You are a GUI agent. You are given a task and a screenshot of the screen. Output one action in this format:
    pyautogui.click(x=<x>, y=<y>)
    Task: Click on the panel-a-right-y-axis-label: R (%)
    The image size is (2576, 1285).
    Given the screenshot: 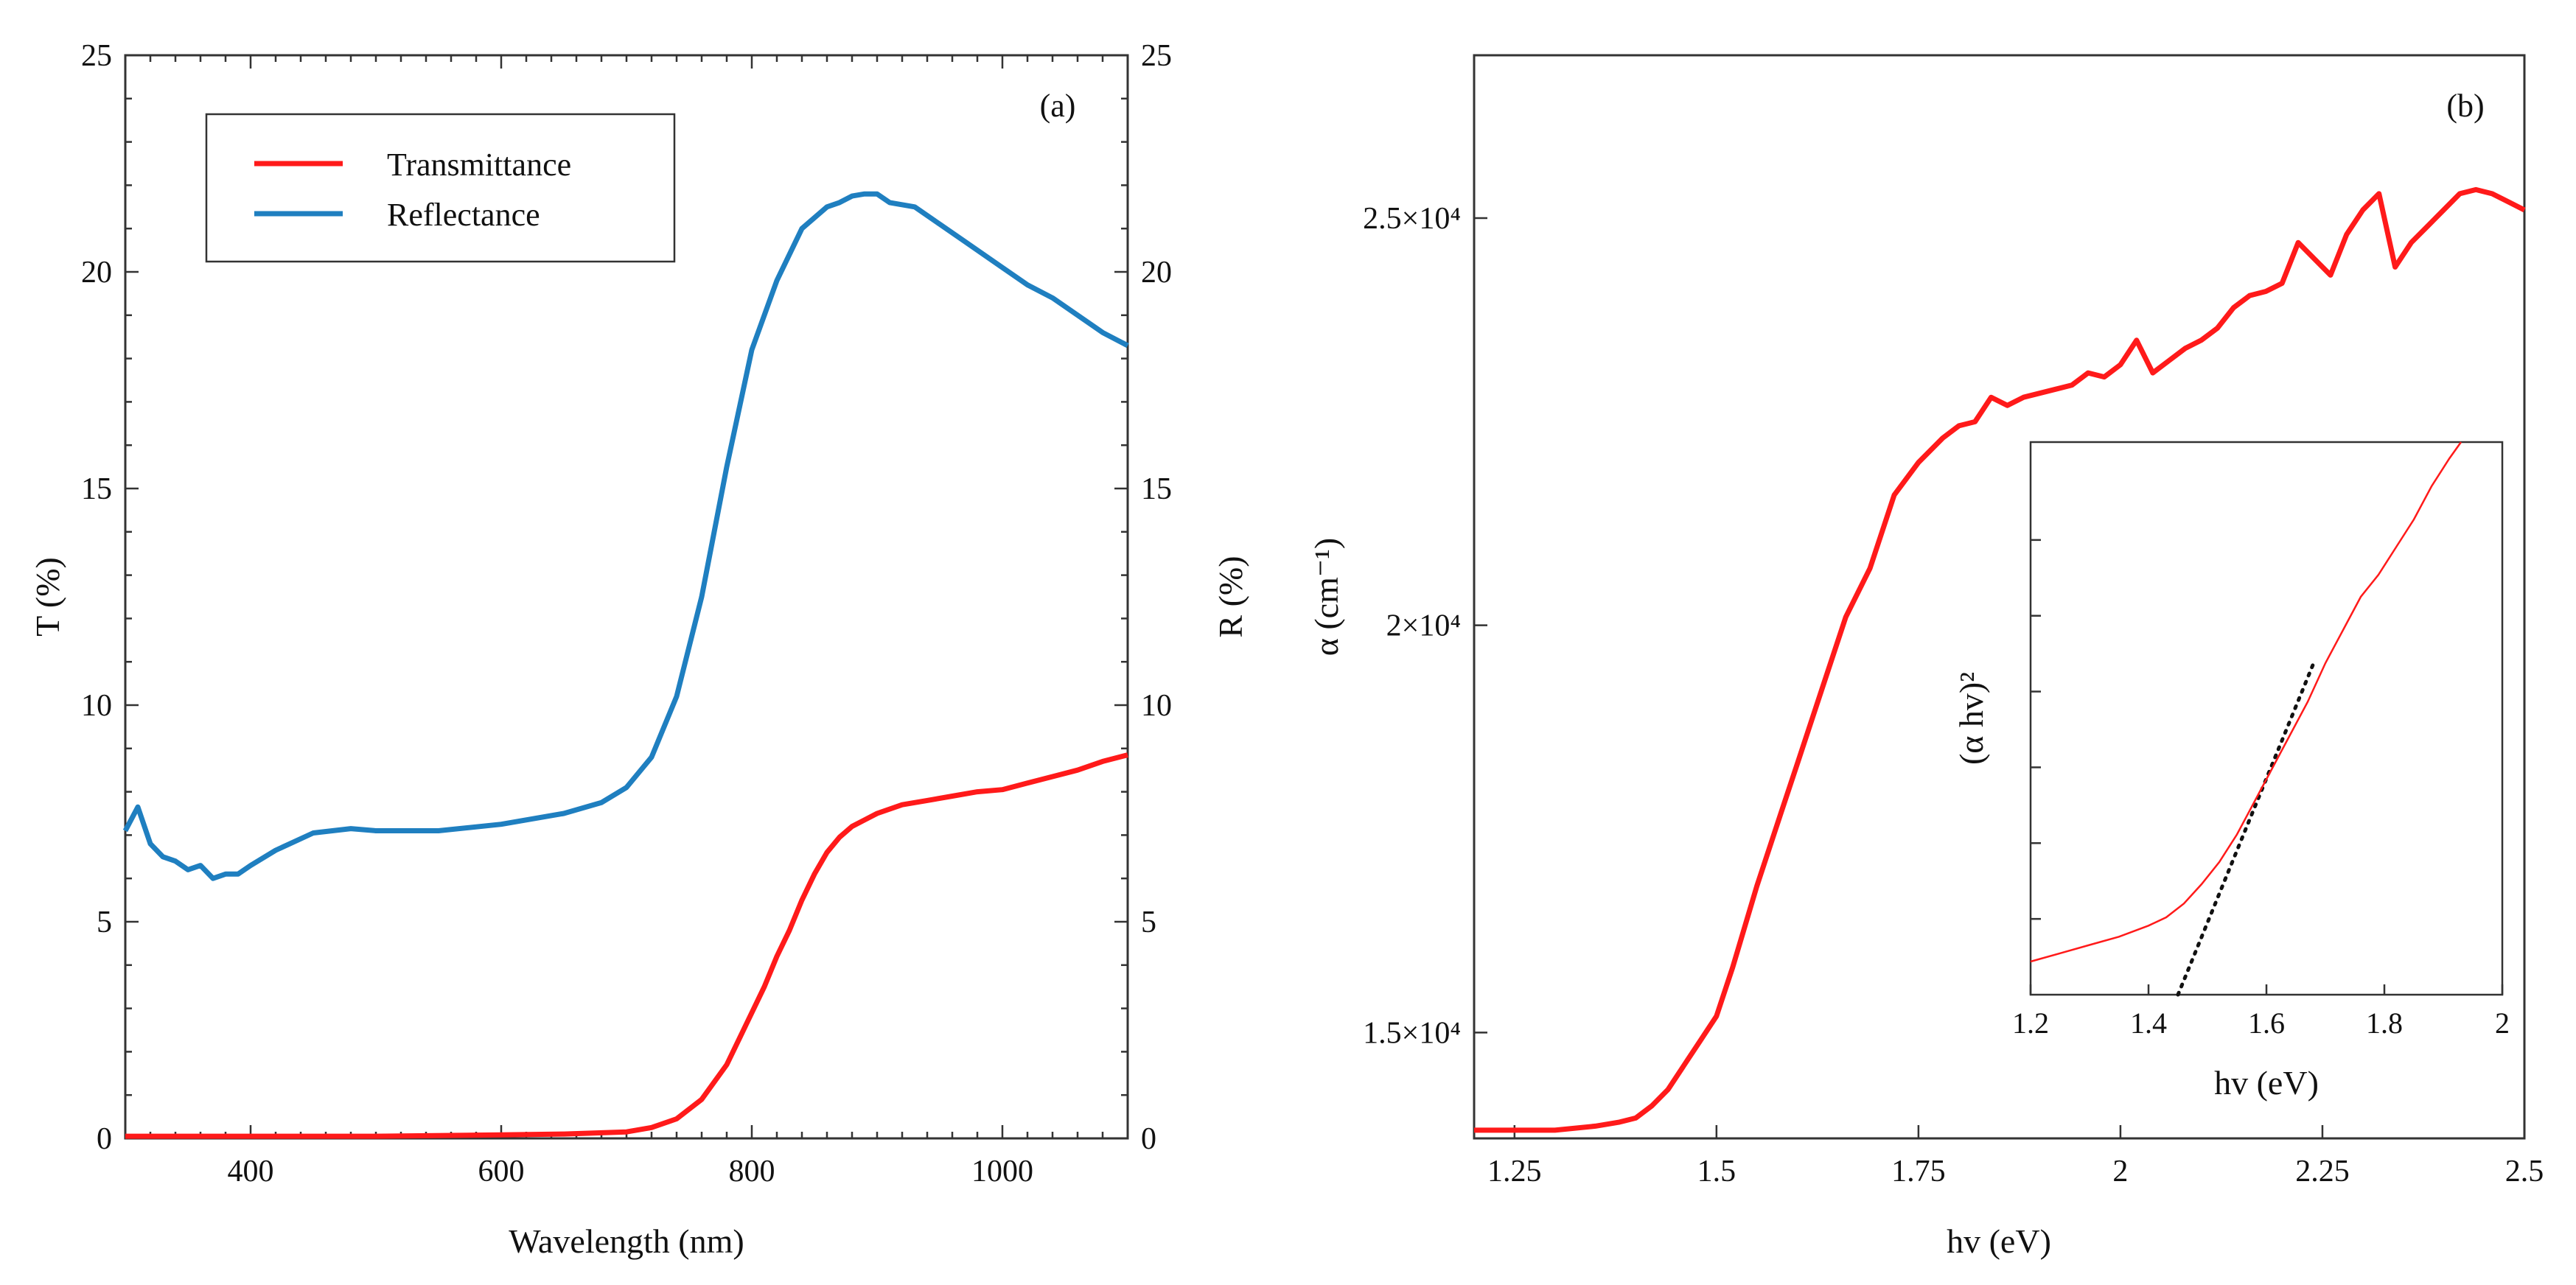 What is the action you would take?
    pyautogui.click(x=1230, y=596)
    